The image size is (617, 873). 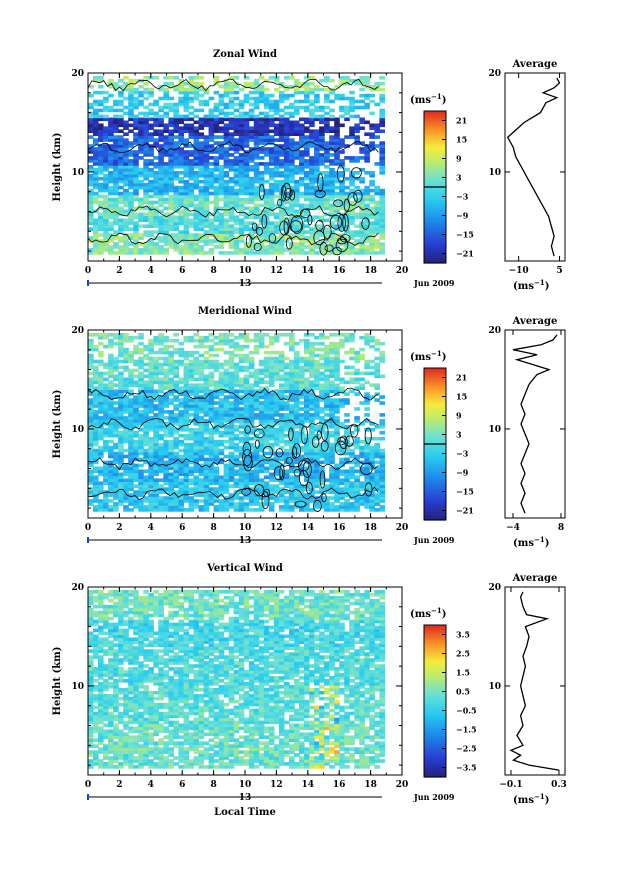 I want to click on heatmap, so click(x=236, y=422).